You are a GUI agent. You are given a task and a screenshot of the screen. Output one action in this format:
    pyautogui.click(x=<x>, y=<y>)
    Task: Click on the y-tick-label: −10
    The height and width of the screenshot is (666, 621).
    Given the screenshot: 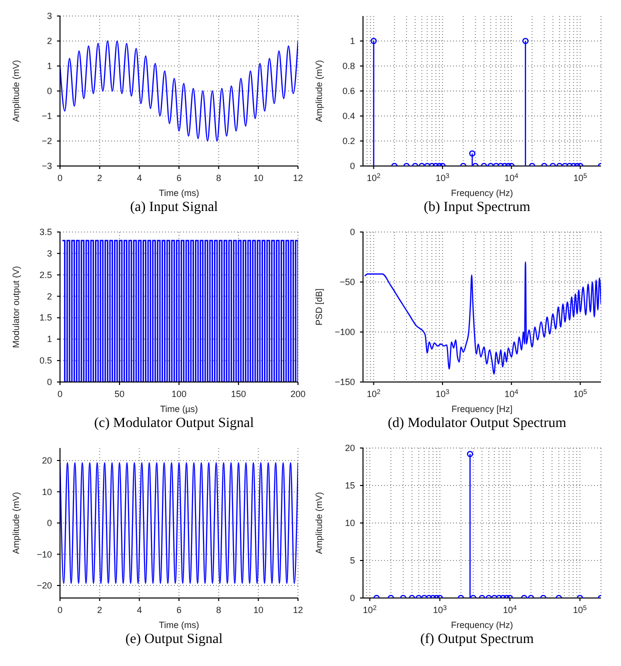 What is the action you would take?
    pyautogui.click(x=44, y=554)
    